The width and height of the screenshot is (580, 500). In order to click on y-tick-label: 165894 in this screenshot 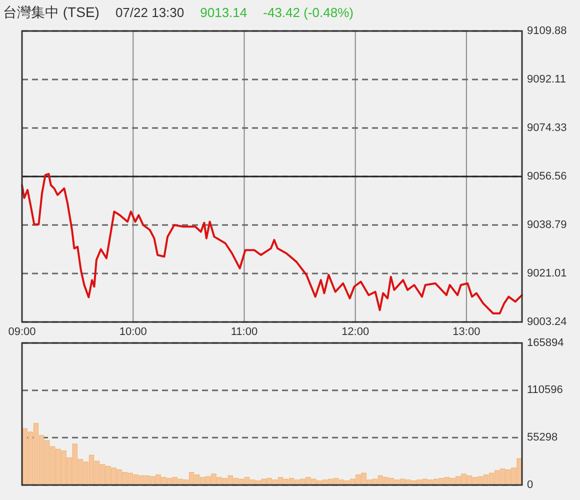, I will do `click(545, 342)`.